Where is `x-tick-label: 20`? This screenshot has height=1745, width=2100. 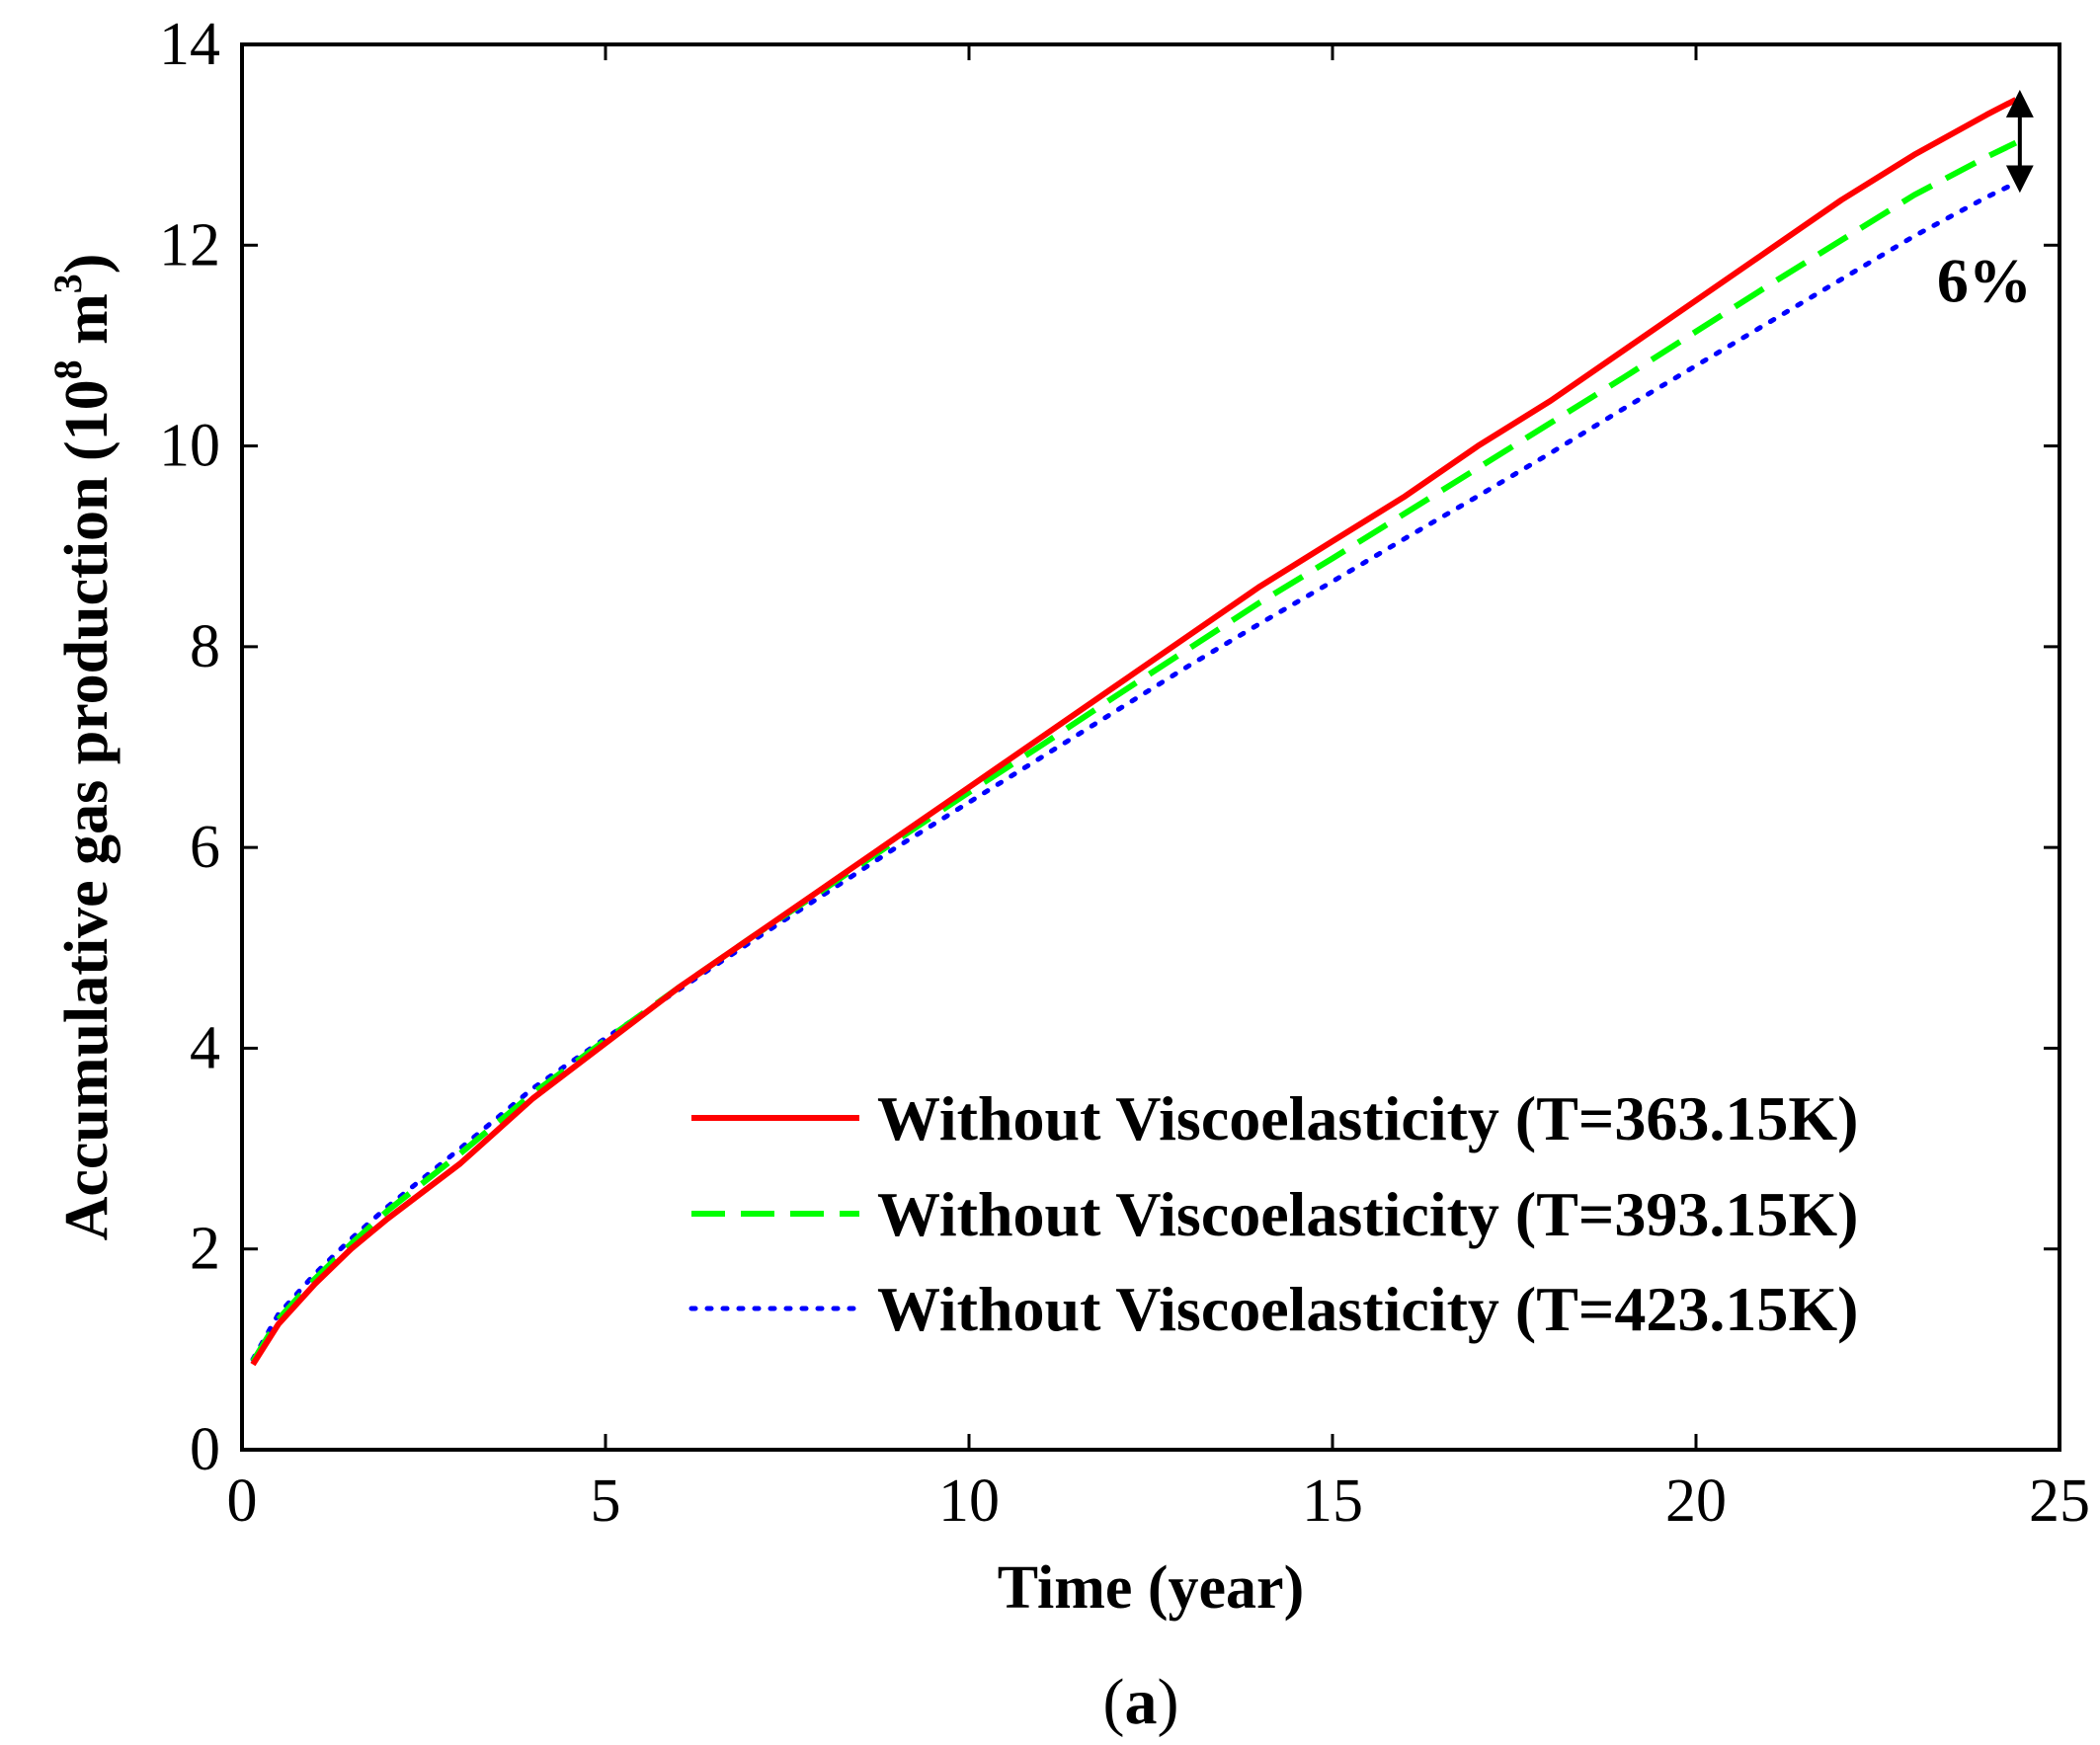 x-tick-label: 20 is located at coordinates (1696, 1501).